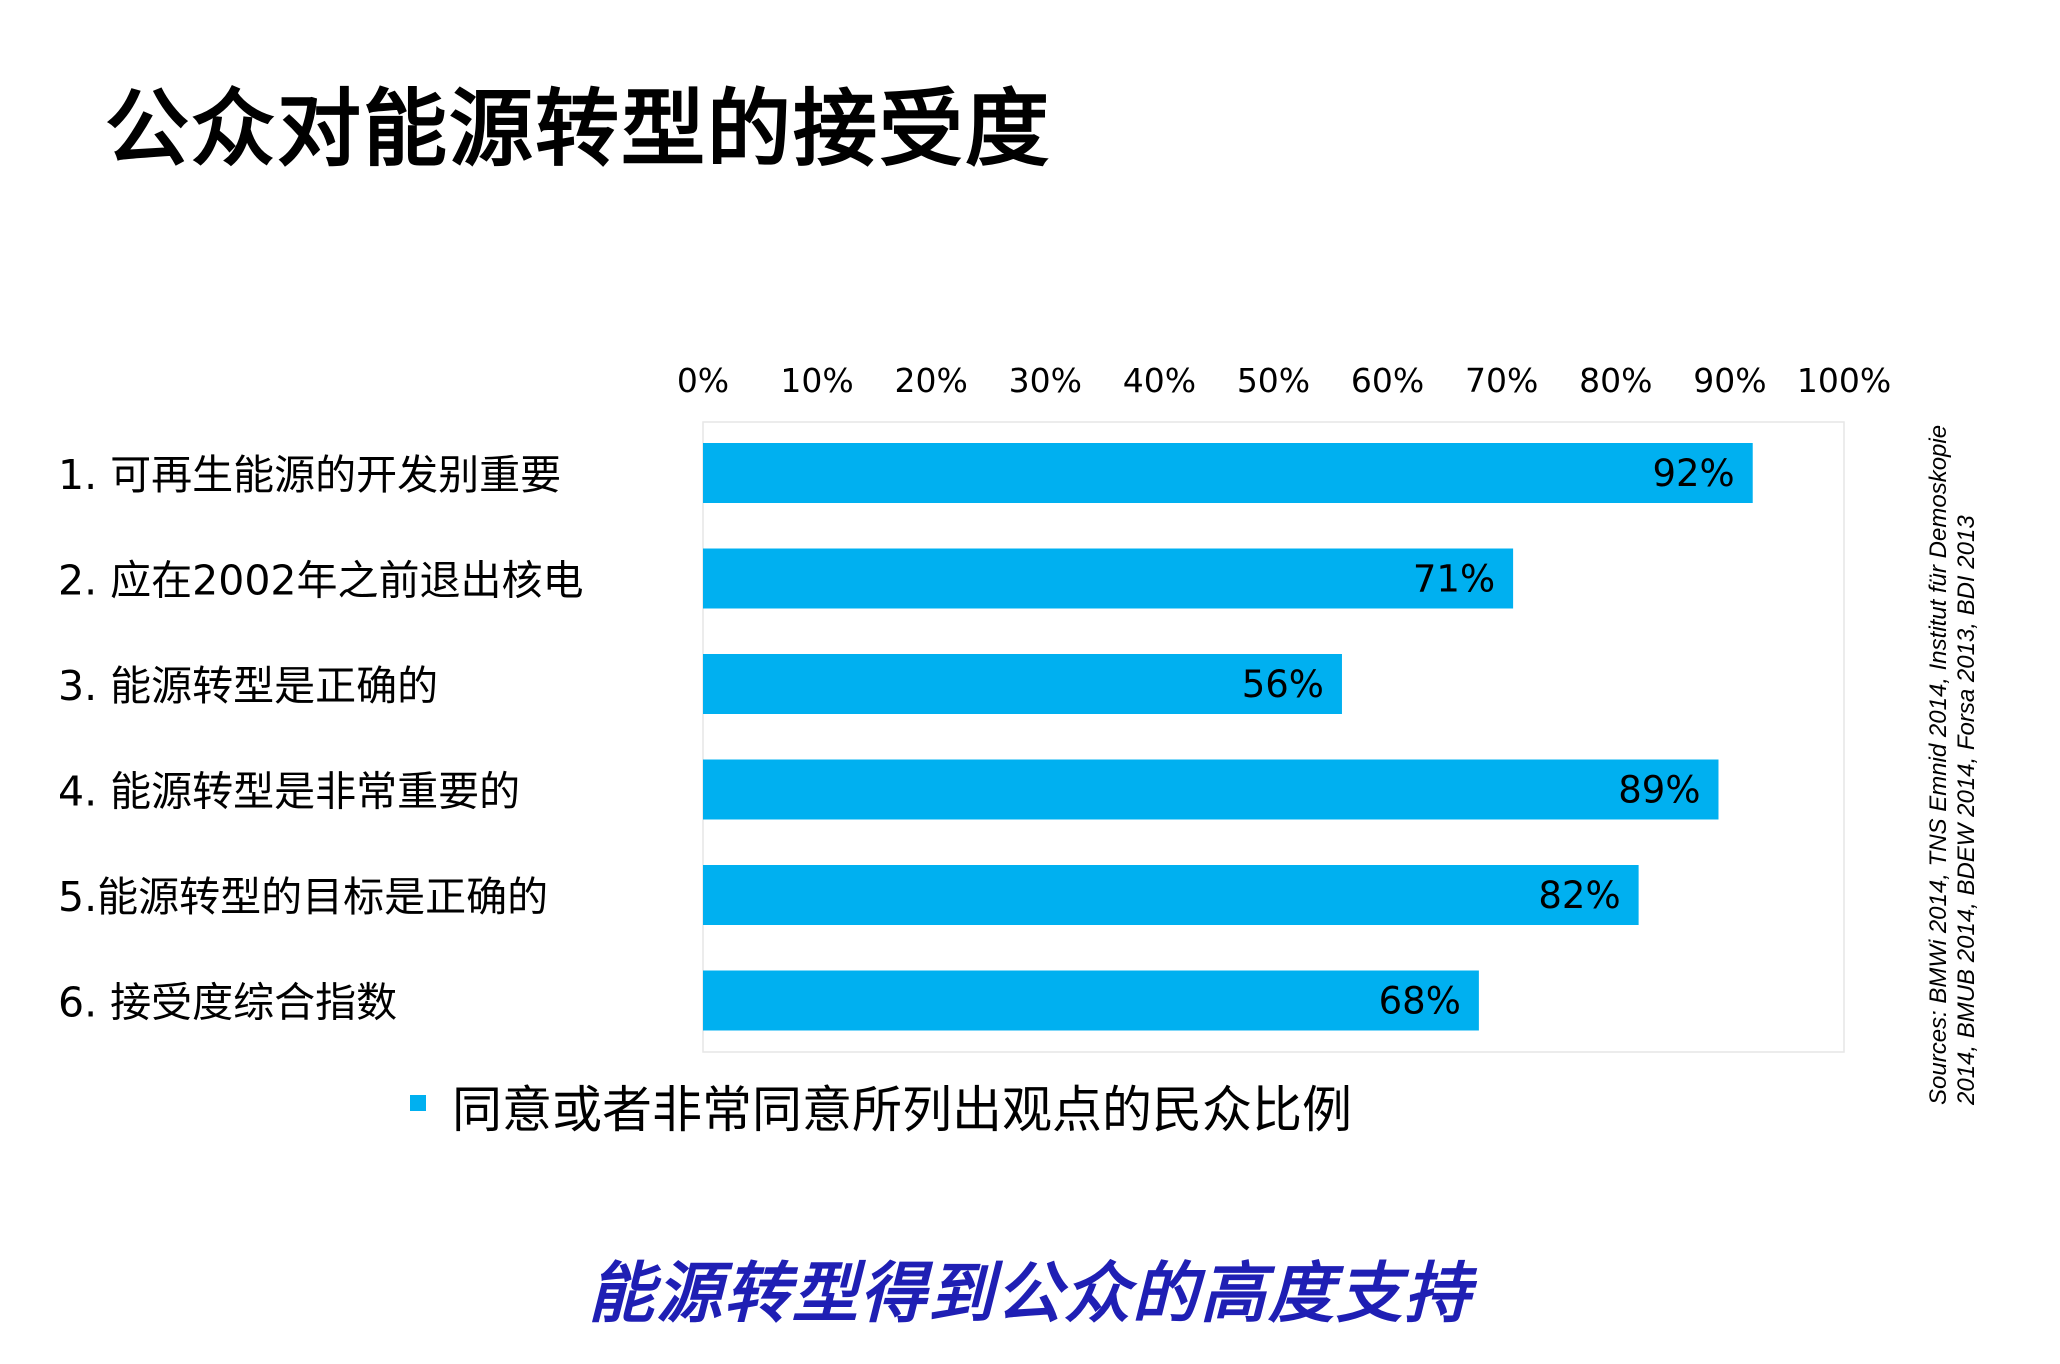 This screenshot has height=1364, width=2060. What do you see at coordinates (703, 380) in the screenshot?
I see `x-tick-label: 0%` at bounding box center [703, 380].